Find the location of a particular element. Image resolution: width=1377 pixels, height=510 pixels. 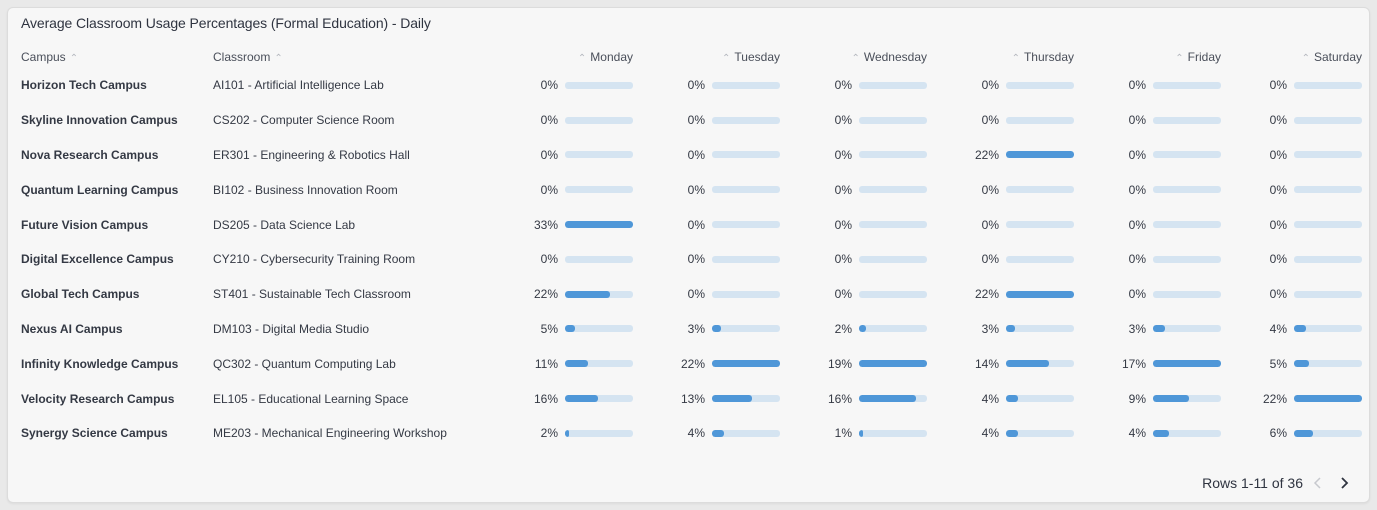

classroom-cell: DM103 - Digital Media Studio is located at coordinates (291, 328).